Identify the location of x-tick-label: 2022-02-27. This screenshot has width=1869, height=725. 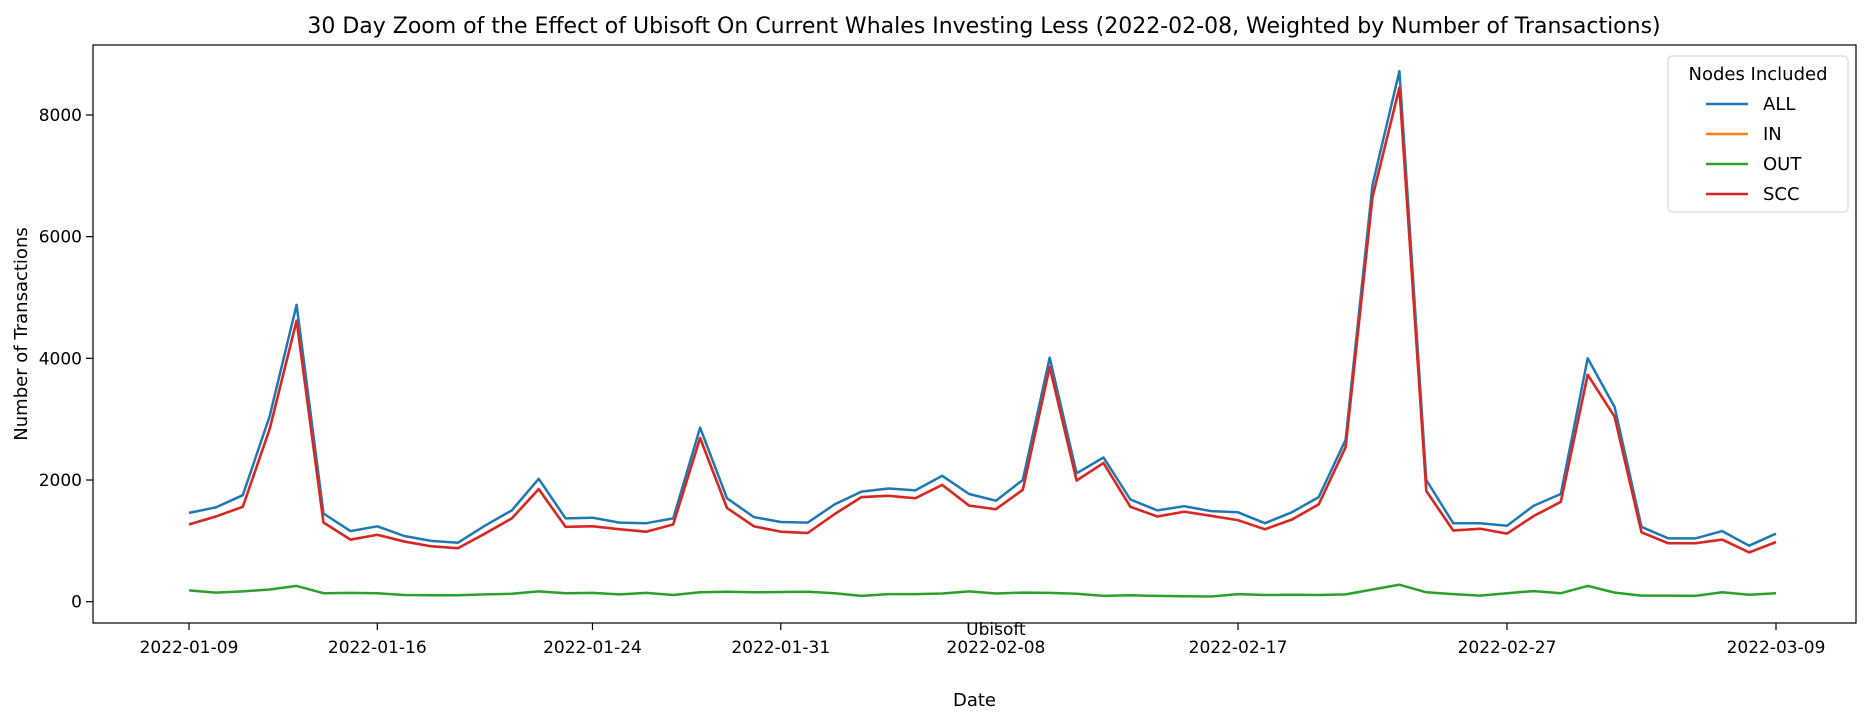
(1507, 648).